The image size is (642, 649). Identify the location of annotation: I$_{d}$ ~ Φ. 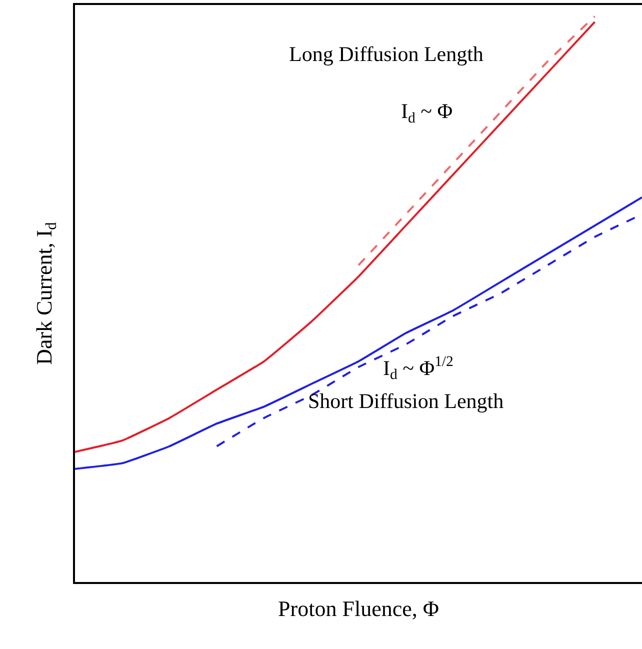
(427, 112).